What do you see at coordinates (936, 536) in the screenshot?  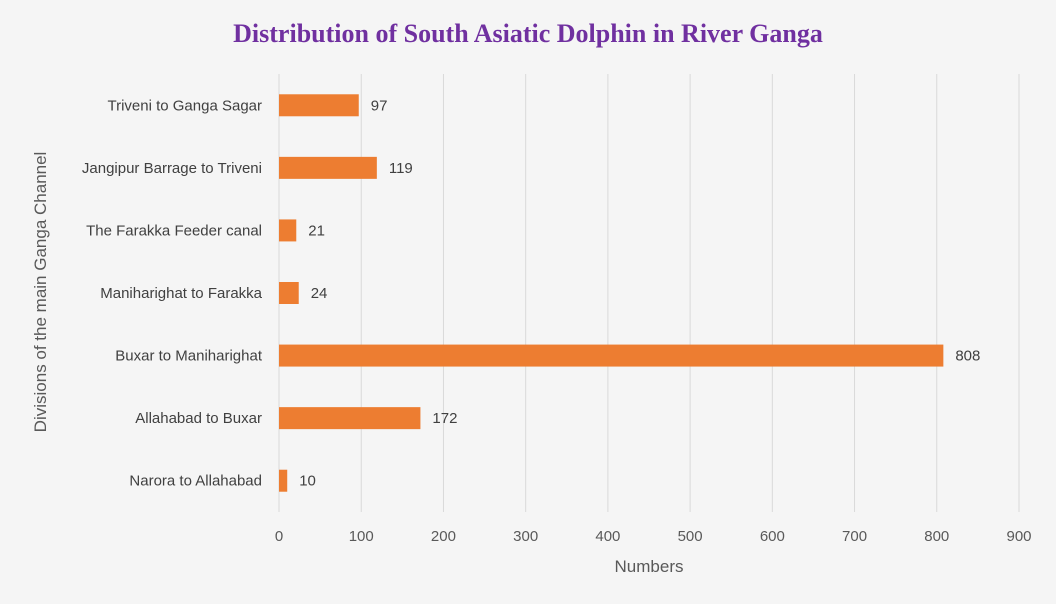 I see `x-tick-label: 800` at bounding box center [936, 536].